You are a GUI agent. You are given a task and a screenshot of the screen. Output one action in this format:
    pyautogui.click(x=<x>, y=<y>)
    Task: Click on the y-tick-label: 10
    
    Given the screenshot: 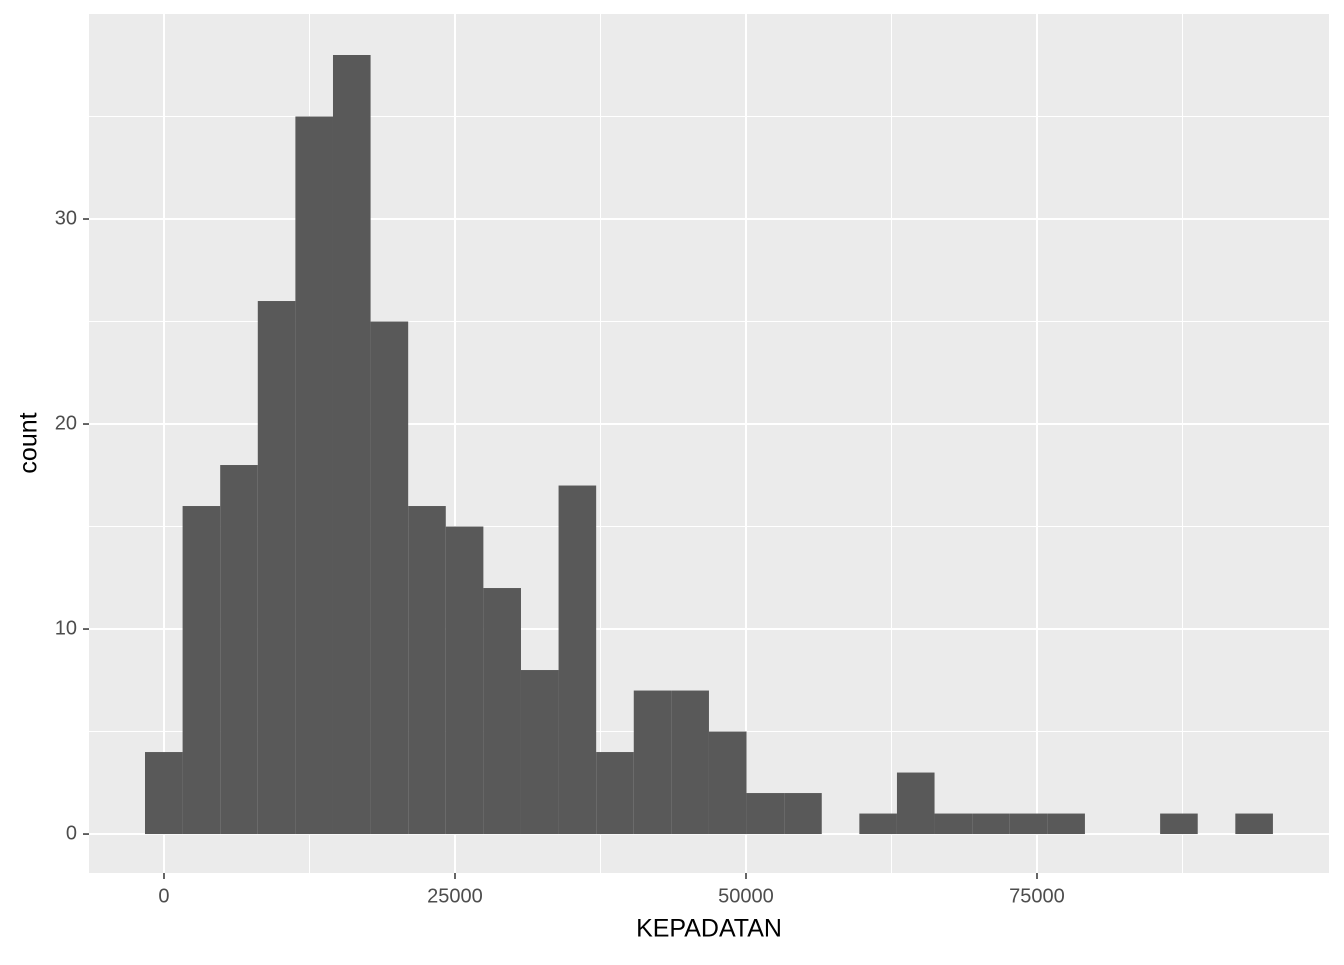 What is the action you would take?
    pyautogui.click(x=66, y=628)
    